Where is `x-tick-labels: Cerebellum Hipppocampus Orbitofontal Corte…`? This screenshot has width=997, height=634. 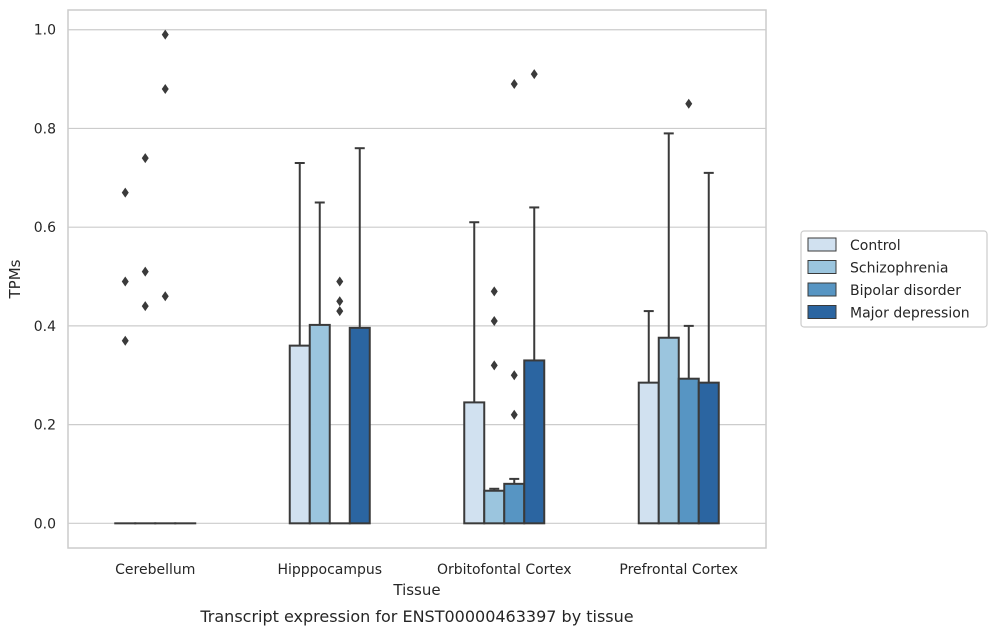 x-tick-labels: Cerebellum Hipppocampus Orbitofontal Corte… is located at coordinates (426, 570).